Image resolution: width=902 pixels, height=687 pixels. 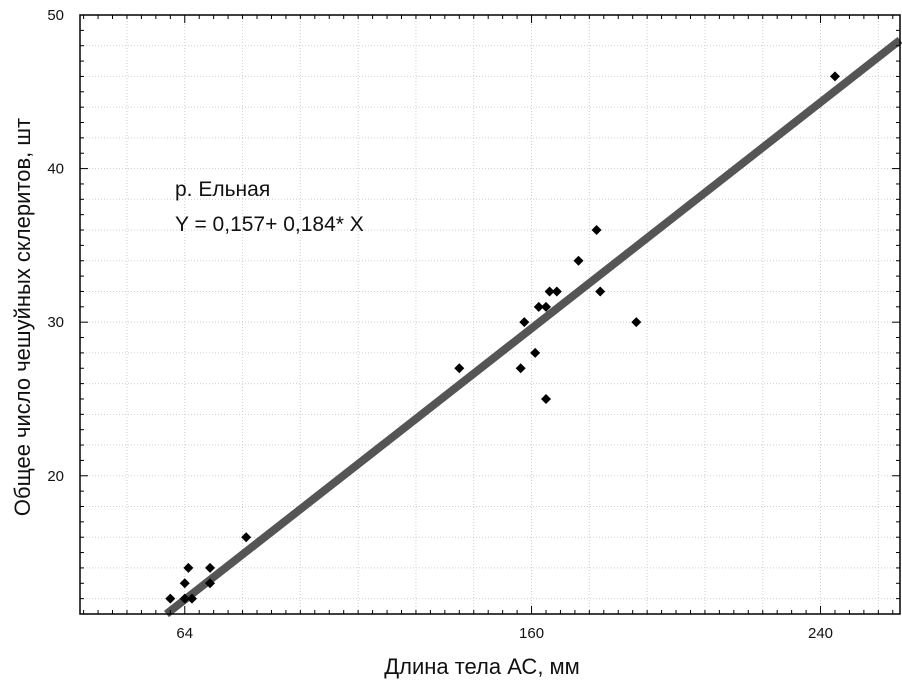 What do you see at coordinates (55, 15) in the screenshot?
I see `y-tick-label: 50` at bounding box center [55, 15].